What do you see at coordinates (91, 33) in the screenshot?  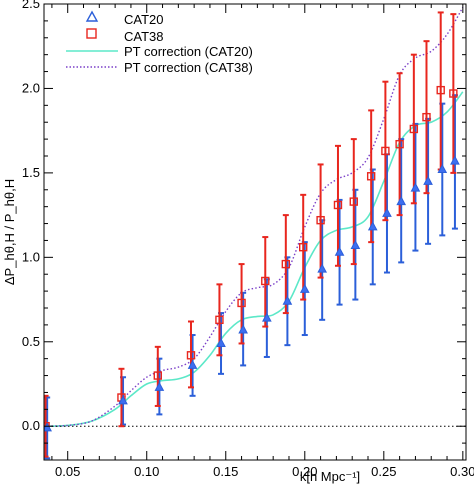 I see `legend-square-marker` at bounding box center [91, 33].